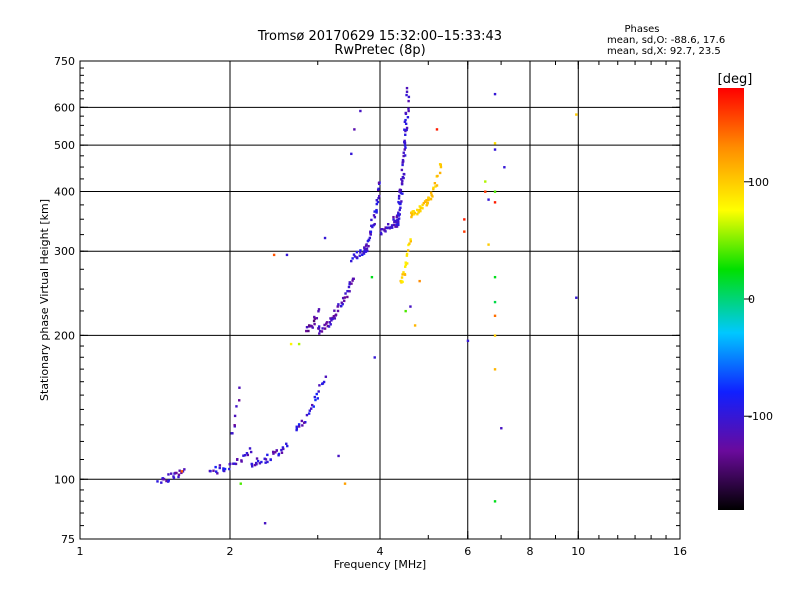 The image size is (800, 600). What do you see at coordinates (379, 36) in the screenshot?
I see `chart-title: Tromsø 20170629 15:32:00–15:33:43` at bounding box center [379, 36].